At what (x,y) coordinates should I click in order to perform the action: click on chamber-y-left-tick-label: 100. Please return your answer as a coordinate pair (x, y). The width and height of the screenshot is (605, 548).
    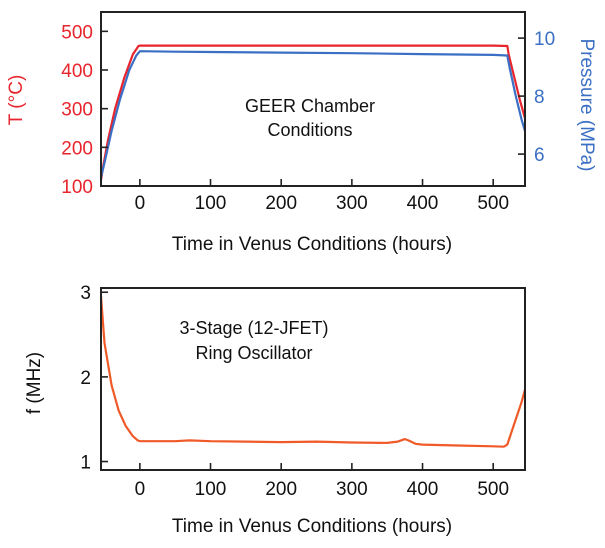
    Looking at the image, I should click on (77, 187).